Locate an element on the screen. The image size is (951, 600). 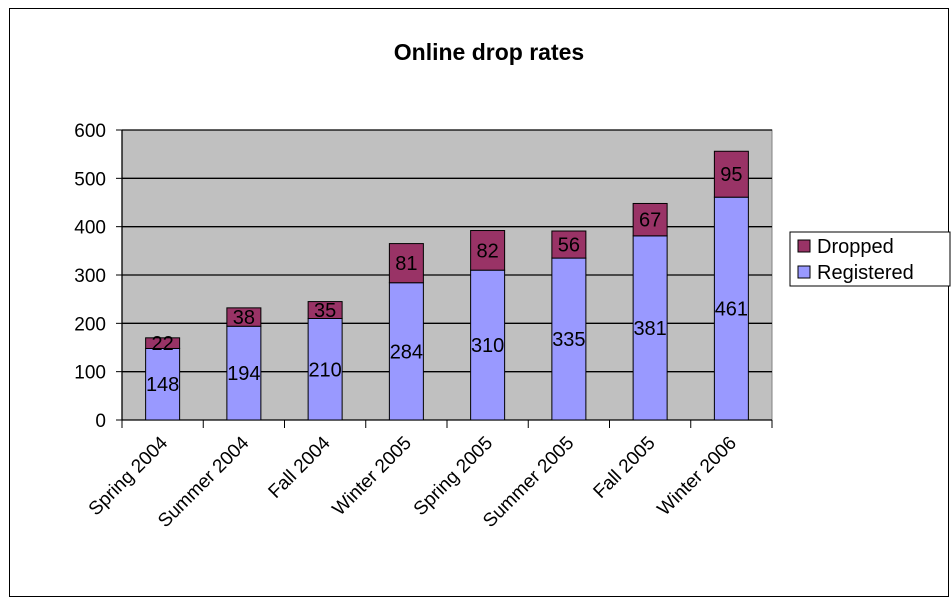
y-tick-label: 600 is located at coordinates (90, 131).